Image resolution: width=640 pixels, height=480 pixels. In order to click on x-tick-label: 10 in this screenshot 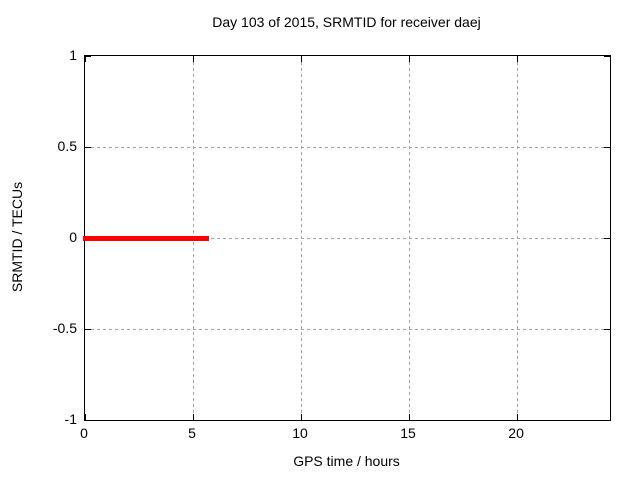, I will do `click(300, 433)`.